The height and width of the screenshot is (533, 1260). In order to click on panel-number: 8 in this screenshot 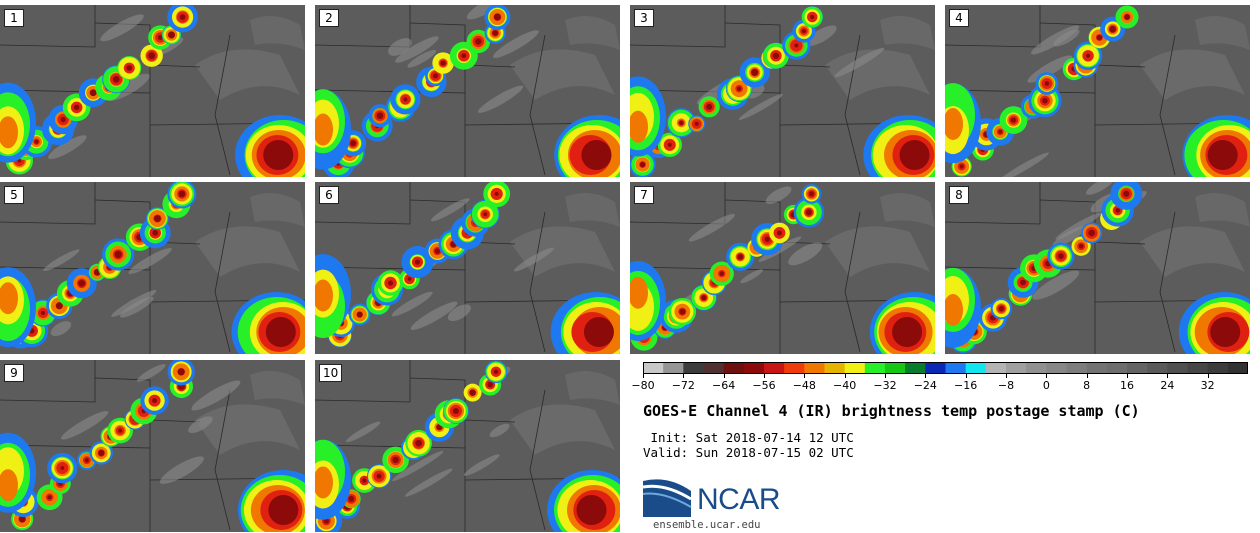, I will do `click(959, 195)`.